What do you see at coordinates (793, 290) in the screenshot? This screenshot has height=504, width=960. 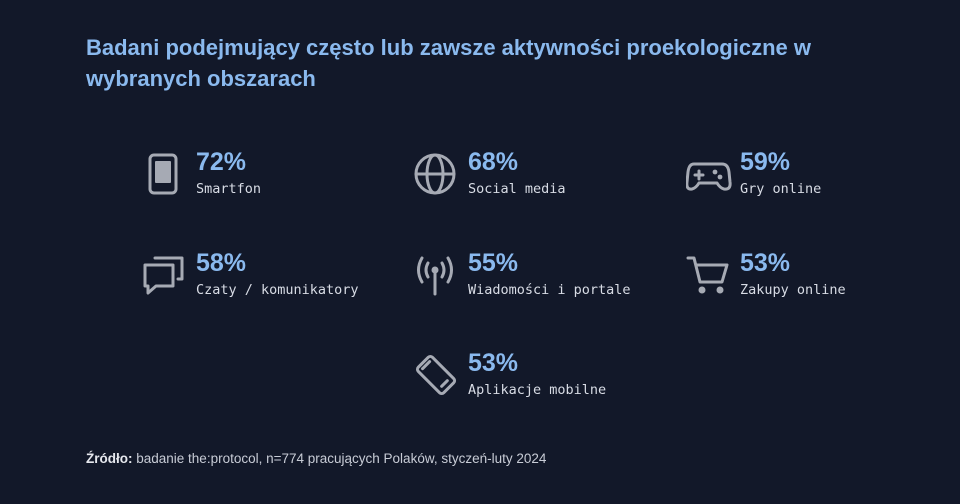 I see `stat-label: Zakupy online` at bounding box center [793, 290].